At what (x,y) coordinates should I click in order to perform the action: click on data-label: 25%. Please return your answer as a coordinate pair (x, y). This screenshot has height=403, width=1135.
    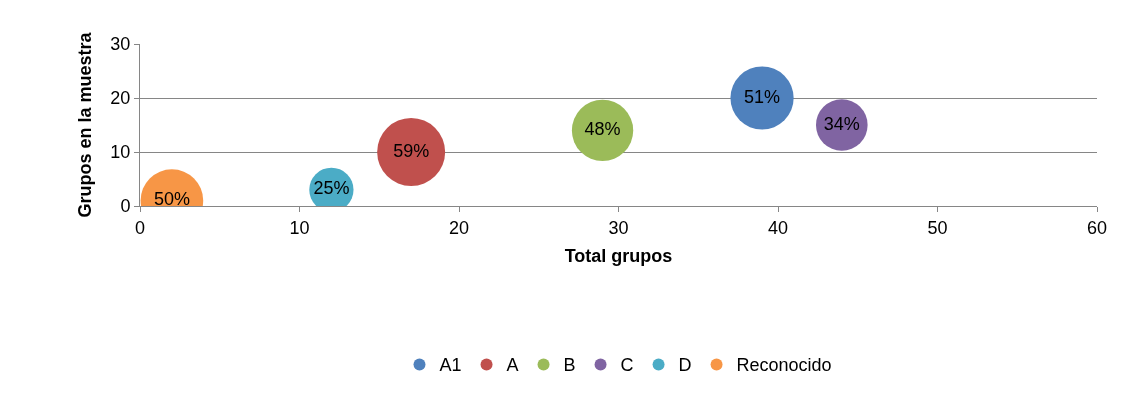
    Looking at the image, I should click on (331, 188).